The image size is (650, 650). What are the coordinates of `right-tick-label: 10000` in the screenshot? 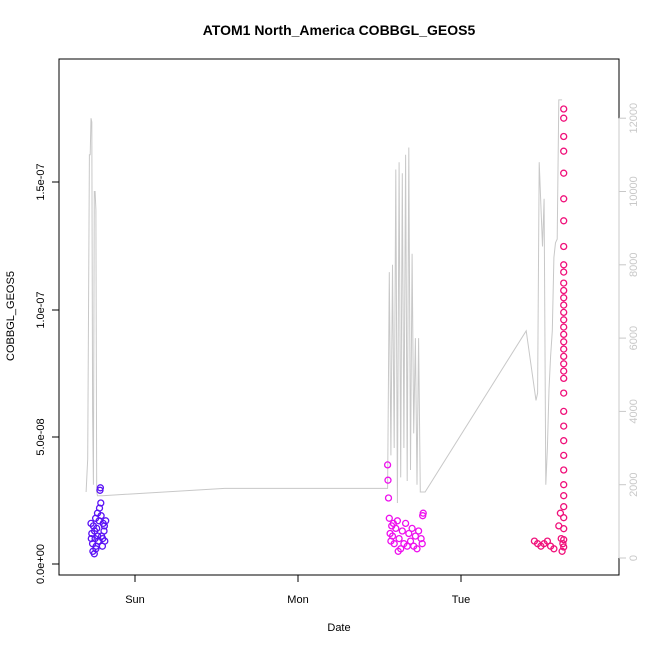 It's located at (634, 191).